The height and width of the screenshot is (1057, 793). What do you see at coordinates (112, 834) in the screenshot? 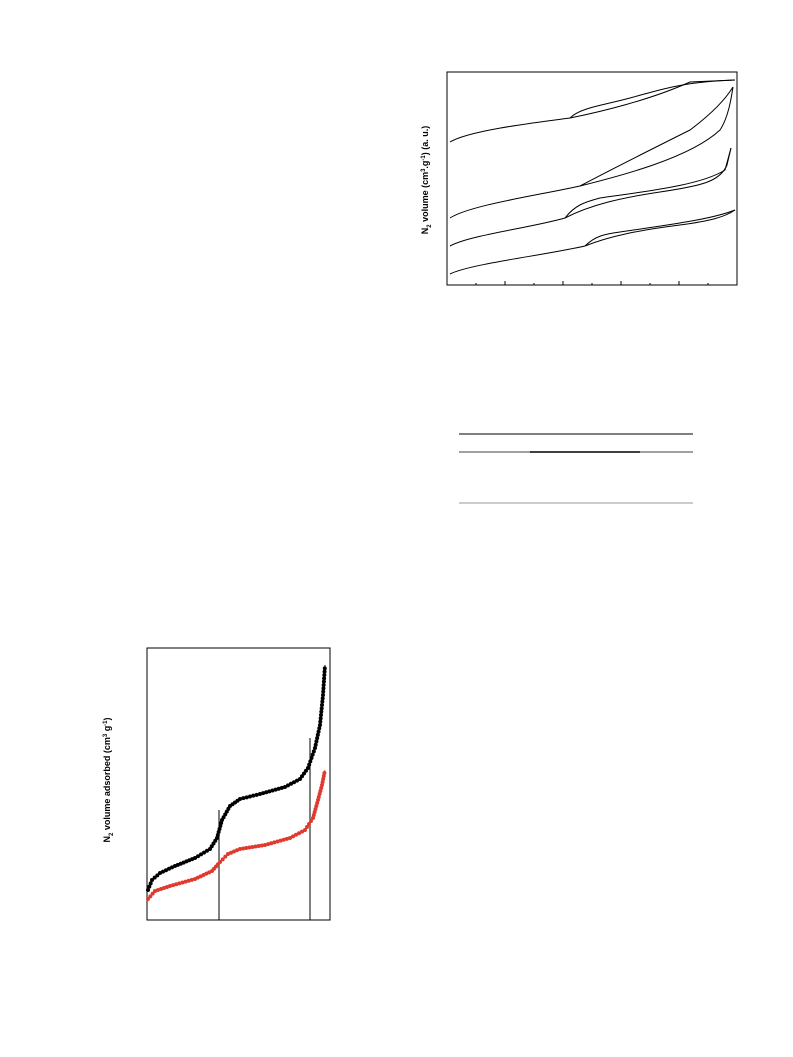
I see `label-part: 2` at bounding box center [112, 834].